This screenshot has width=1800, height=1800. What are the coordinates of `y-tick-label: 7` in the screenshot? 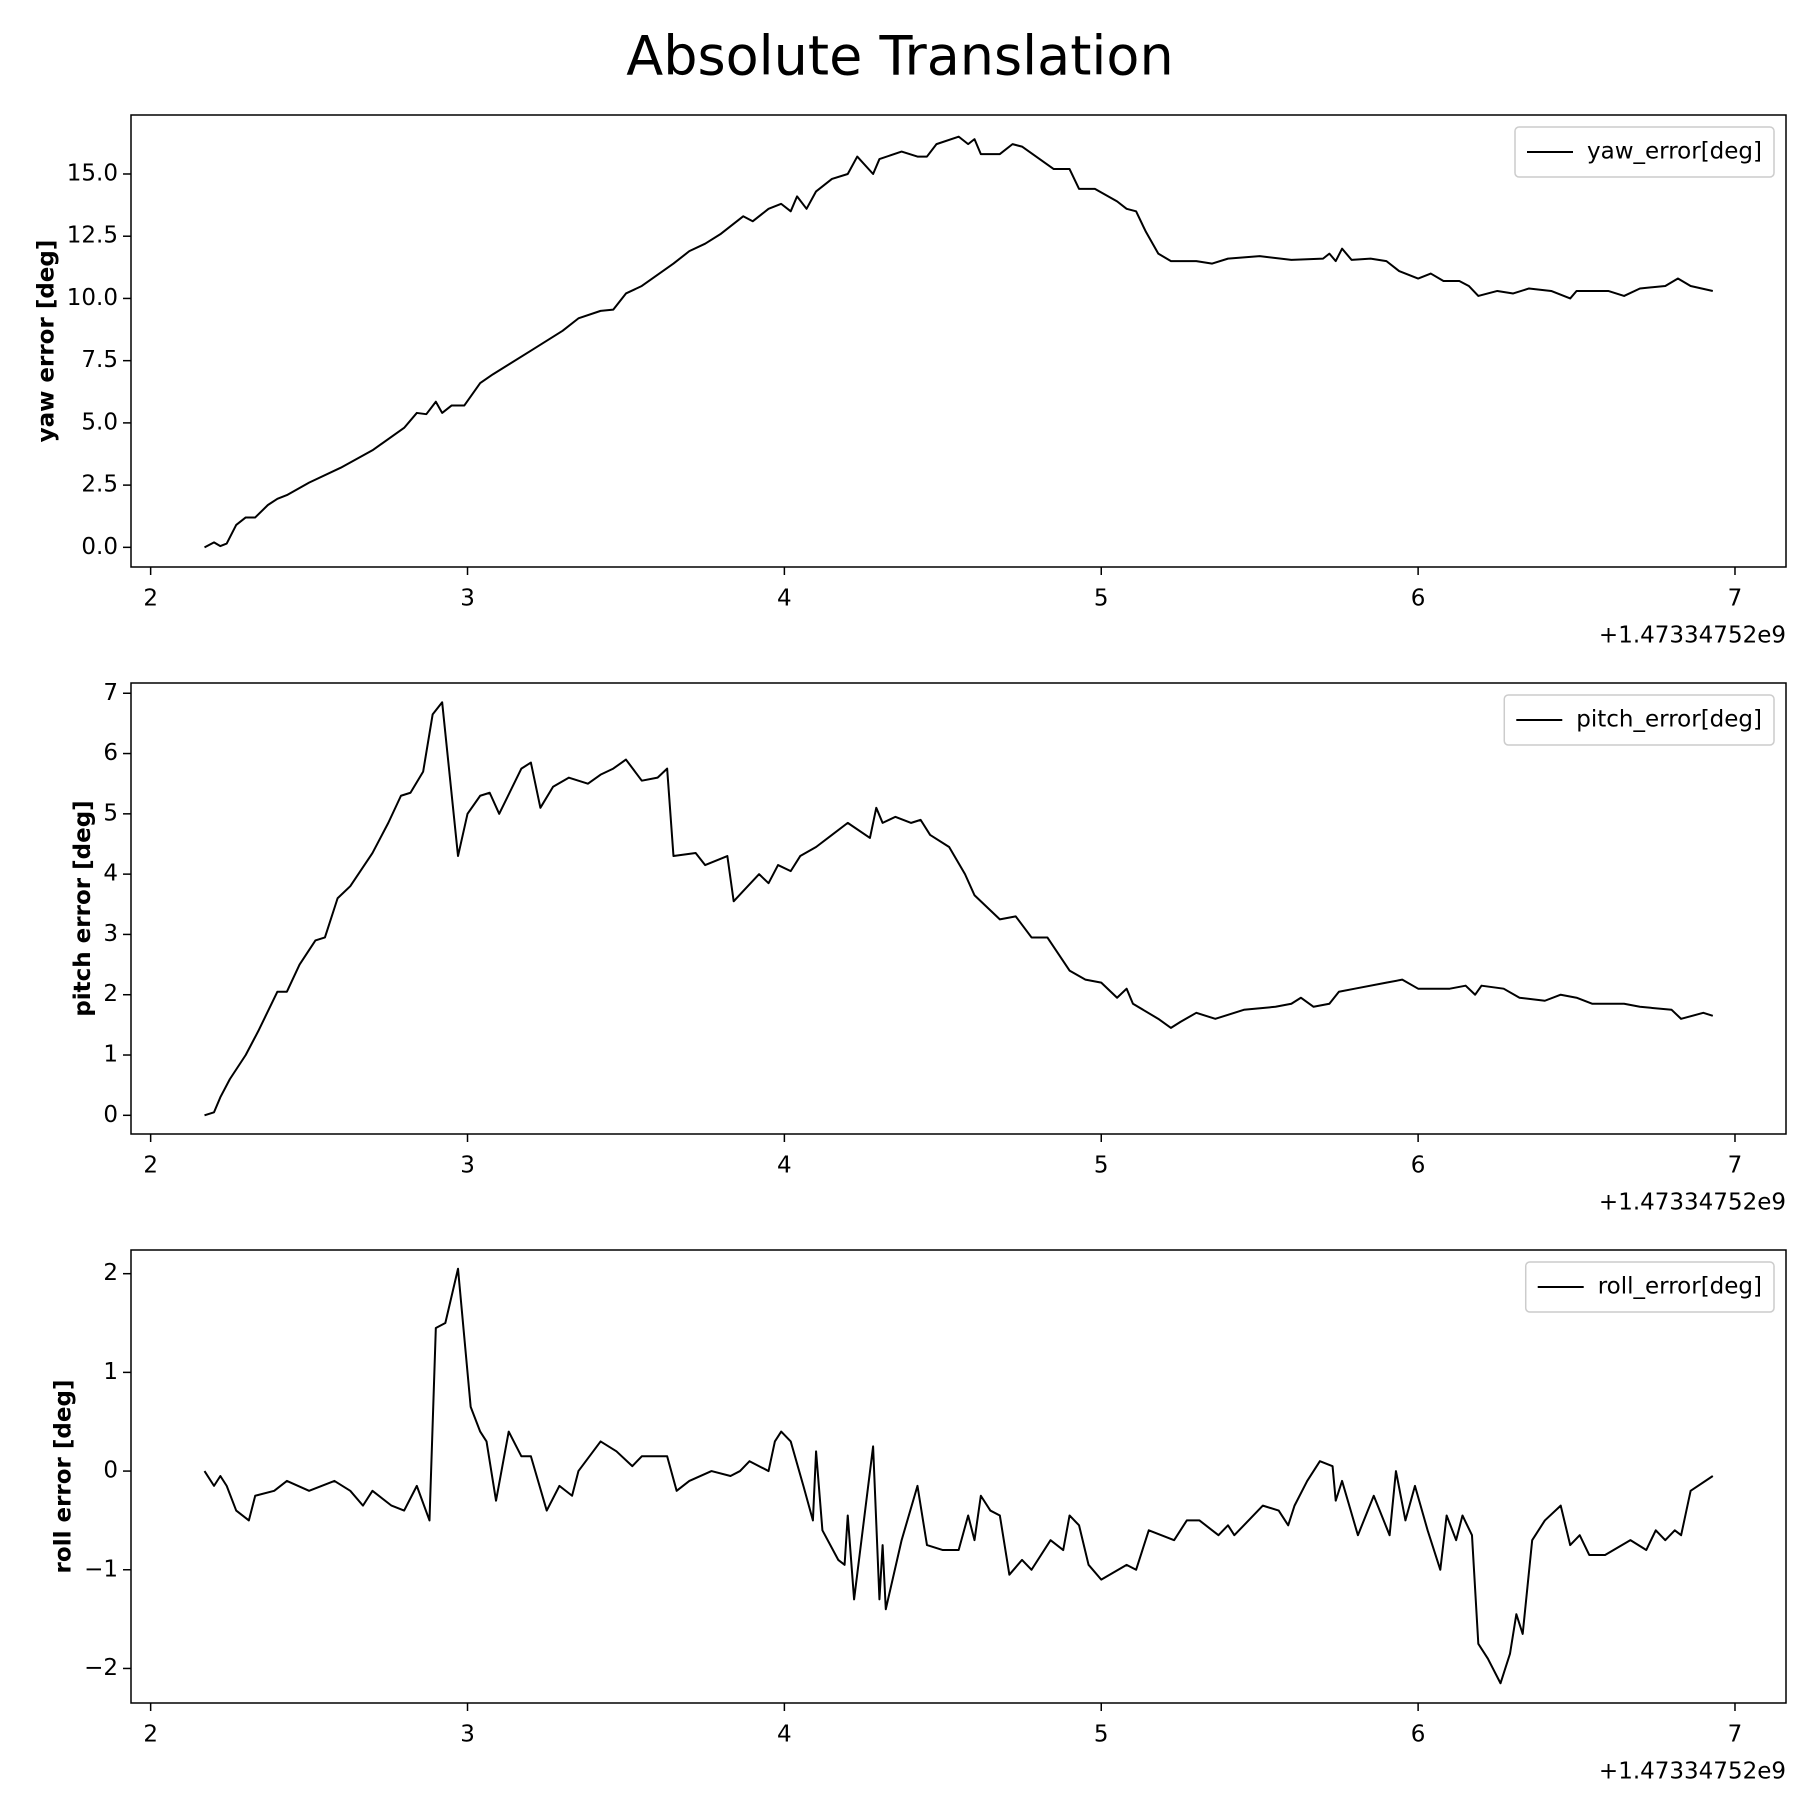 It's located at (110, 693).